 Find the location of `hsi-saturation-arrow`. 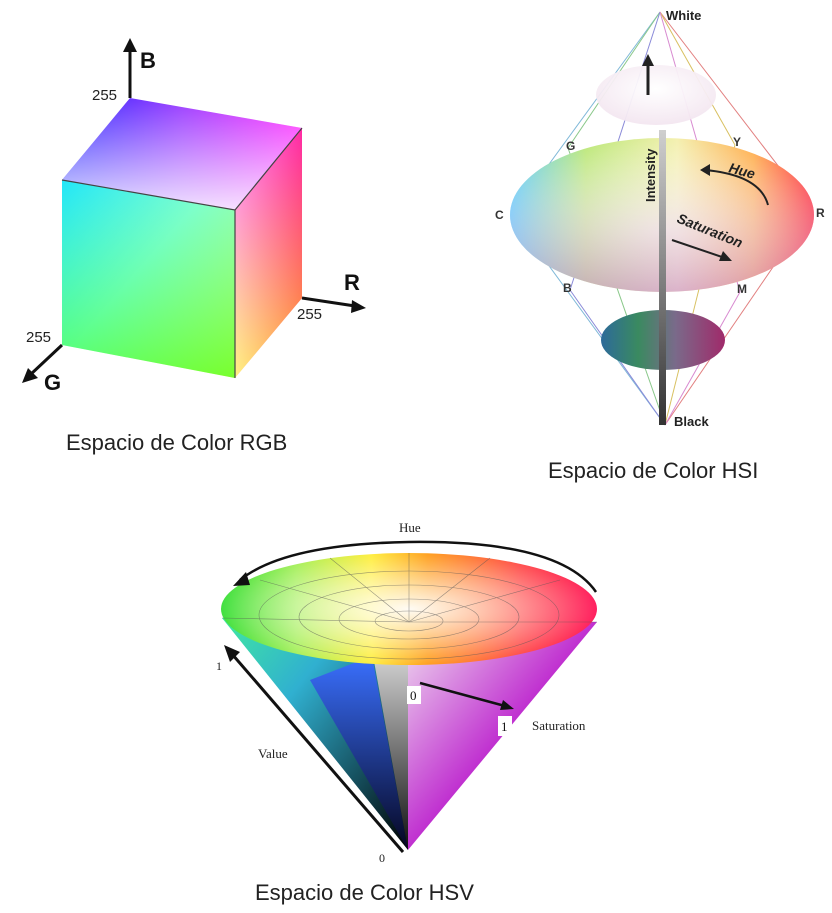

hsi-saturation-arrow is located at coordinates (698, 249).